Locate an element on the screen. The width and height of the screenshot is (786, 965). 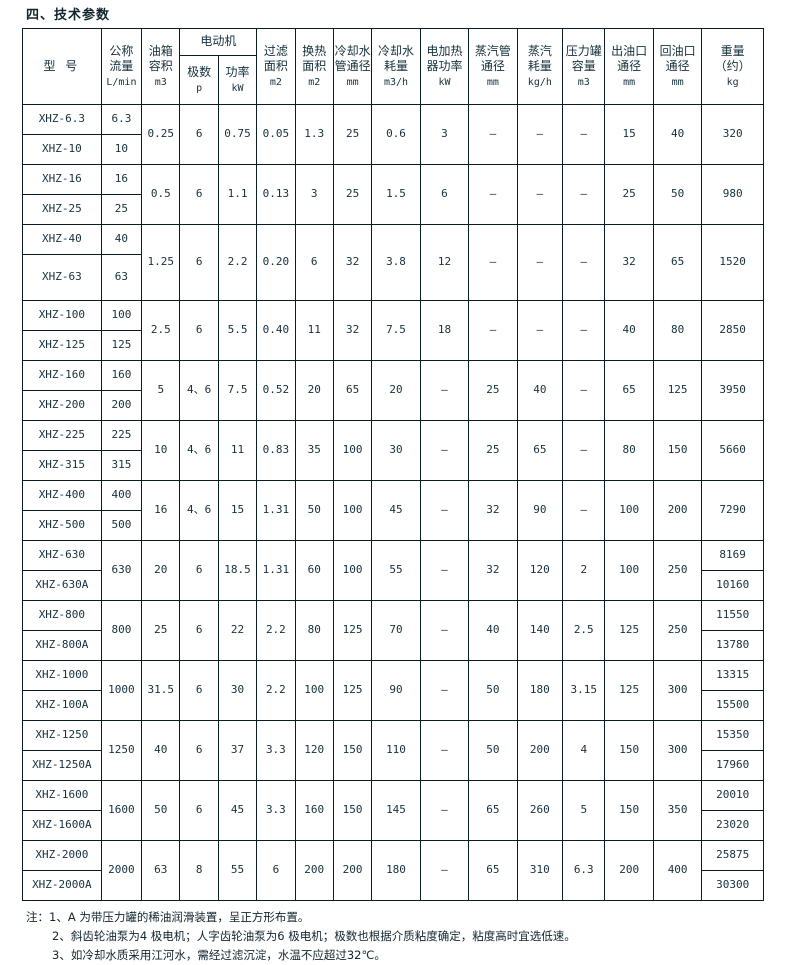
header-electric-heater-power-l2: 器功率 is located at coordinates (444, 66).